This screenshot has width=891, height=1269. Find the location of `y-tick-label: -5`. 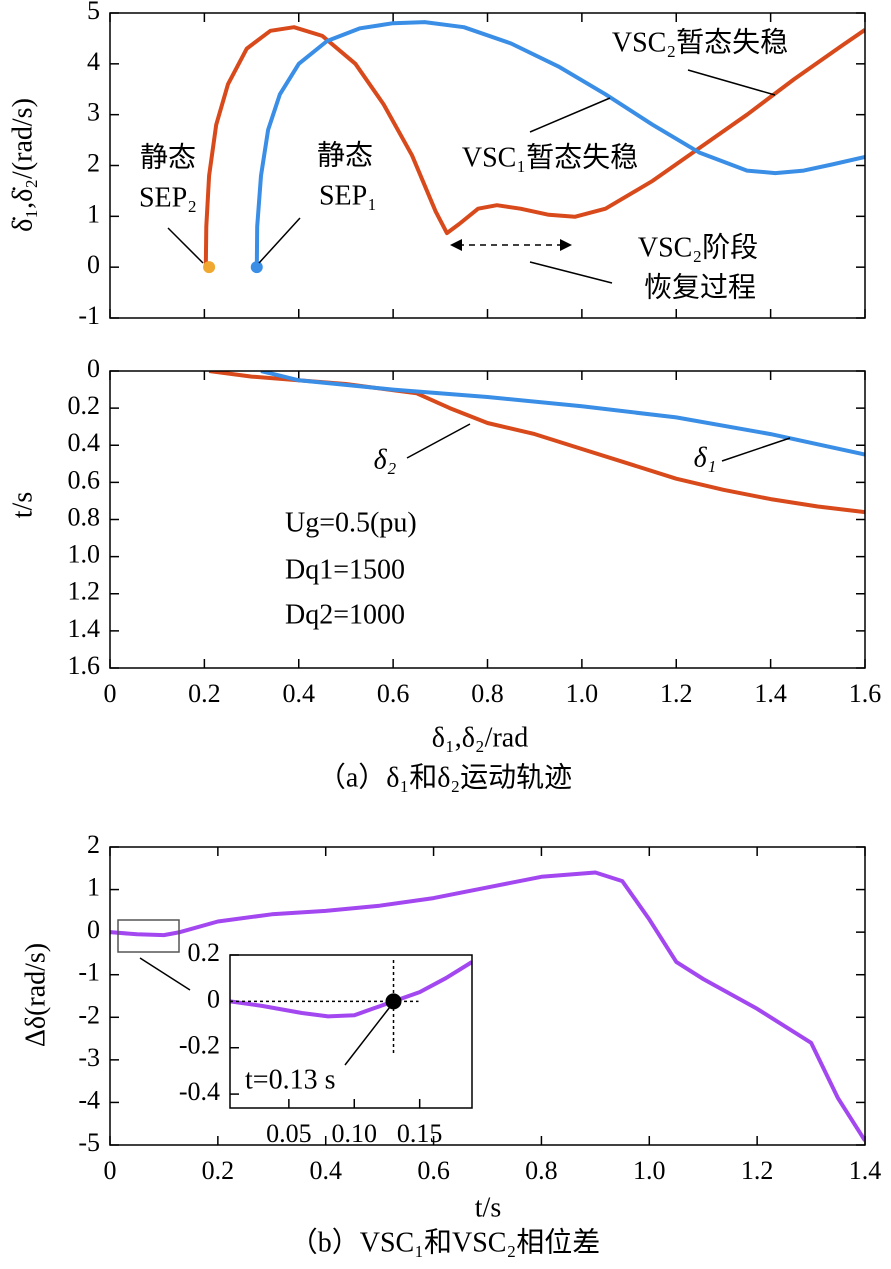

y-tick-label: -5 is located at coordinates (89, 1142).